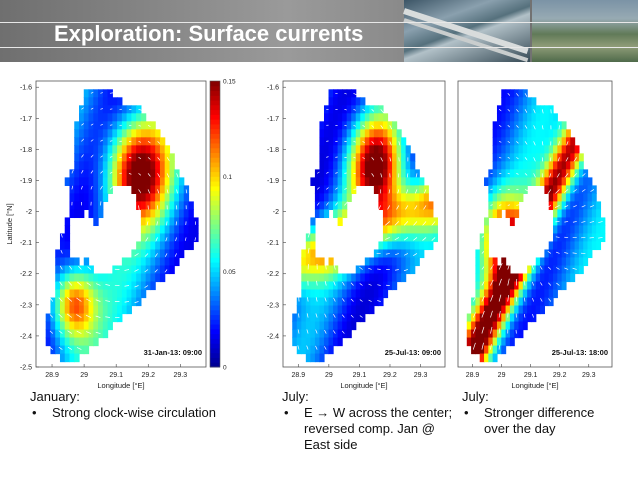  What do you see at coordinates (589, 375) in the screenshot?
I see `x-tick-label: 29.3` at bounding box center [589, 375].